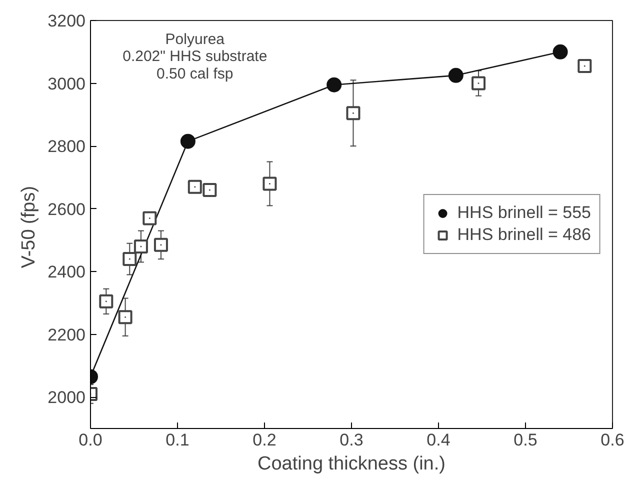 The width and height of the screenshot is (641, 490). Describe the element at coordinates (67, 272) in the screenshot. I see `y-tick-label: 2400` at that location.